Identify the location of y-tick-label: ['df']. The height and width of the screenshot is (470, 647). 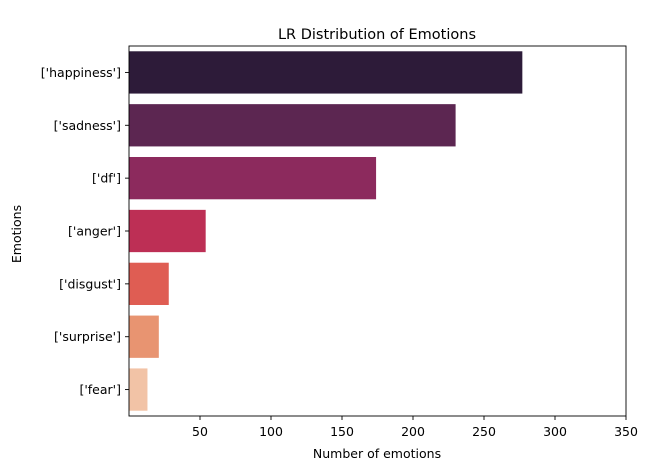
(106, 178).